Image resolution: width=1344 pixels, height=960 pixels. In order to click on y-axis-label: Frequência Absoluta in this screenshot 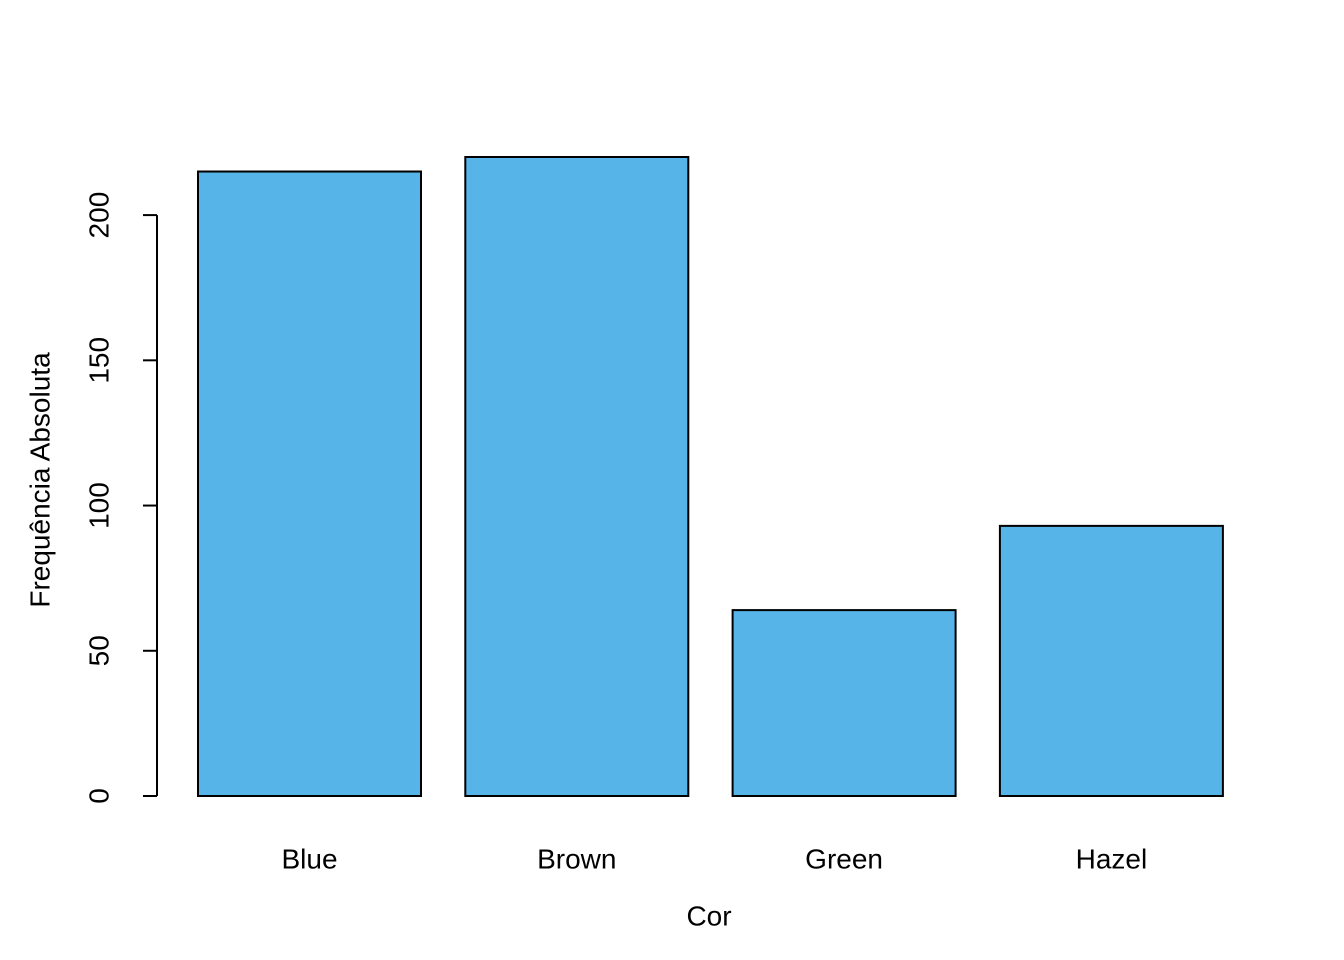, I will do `click(39, 480)`.